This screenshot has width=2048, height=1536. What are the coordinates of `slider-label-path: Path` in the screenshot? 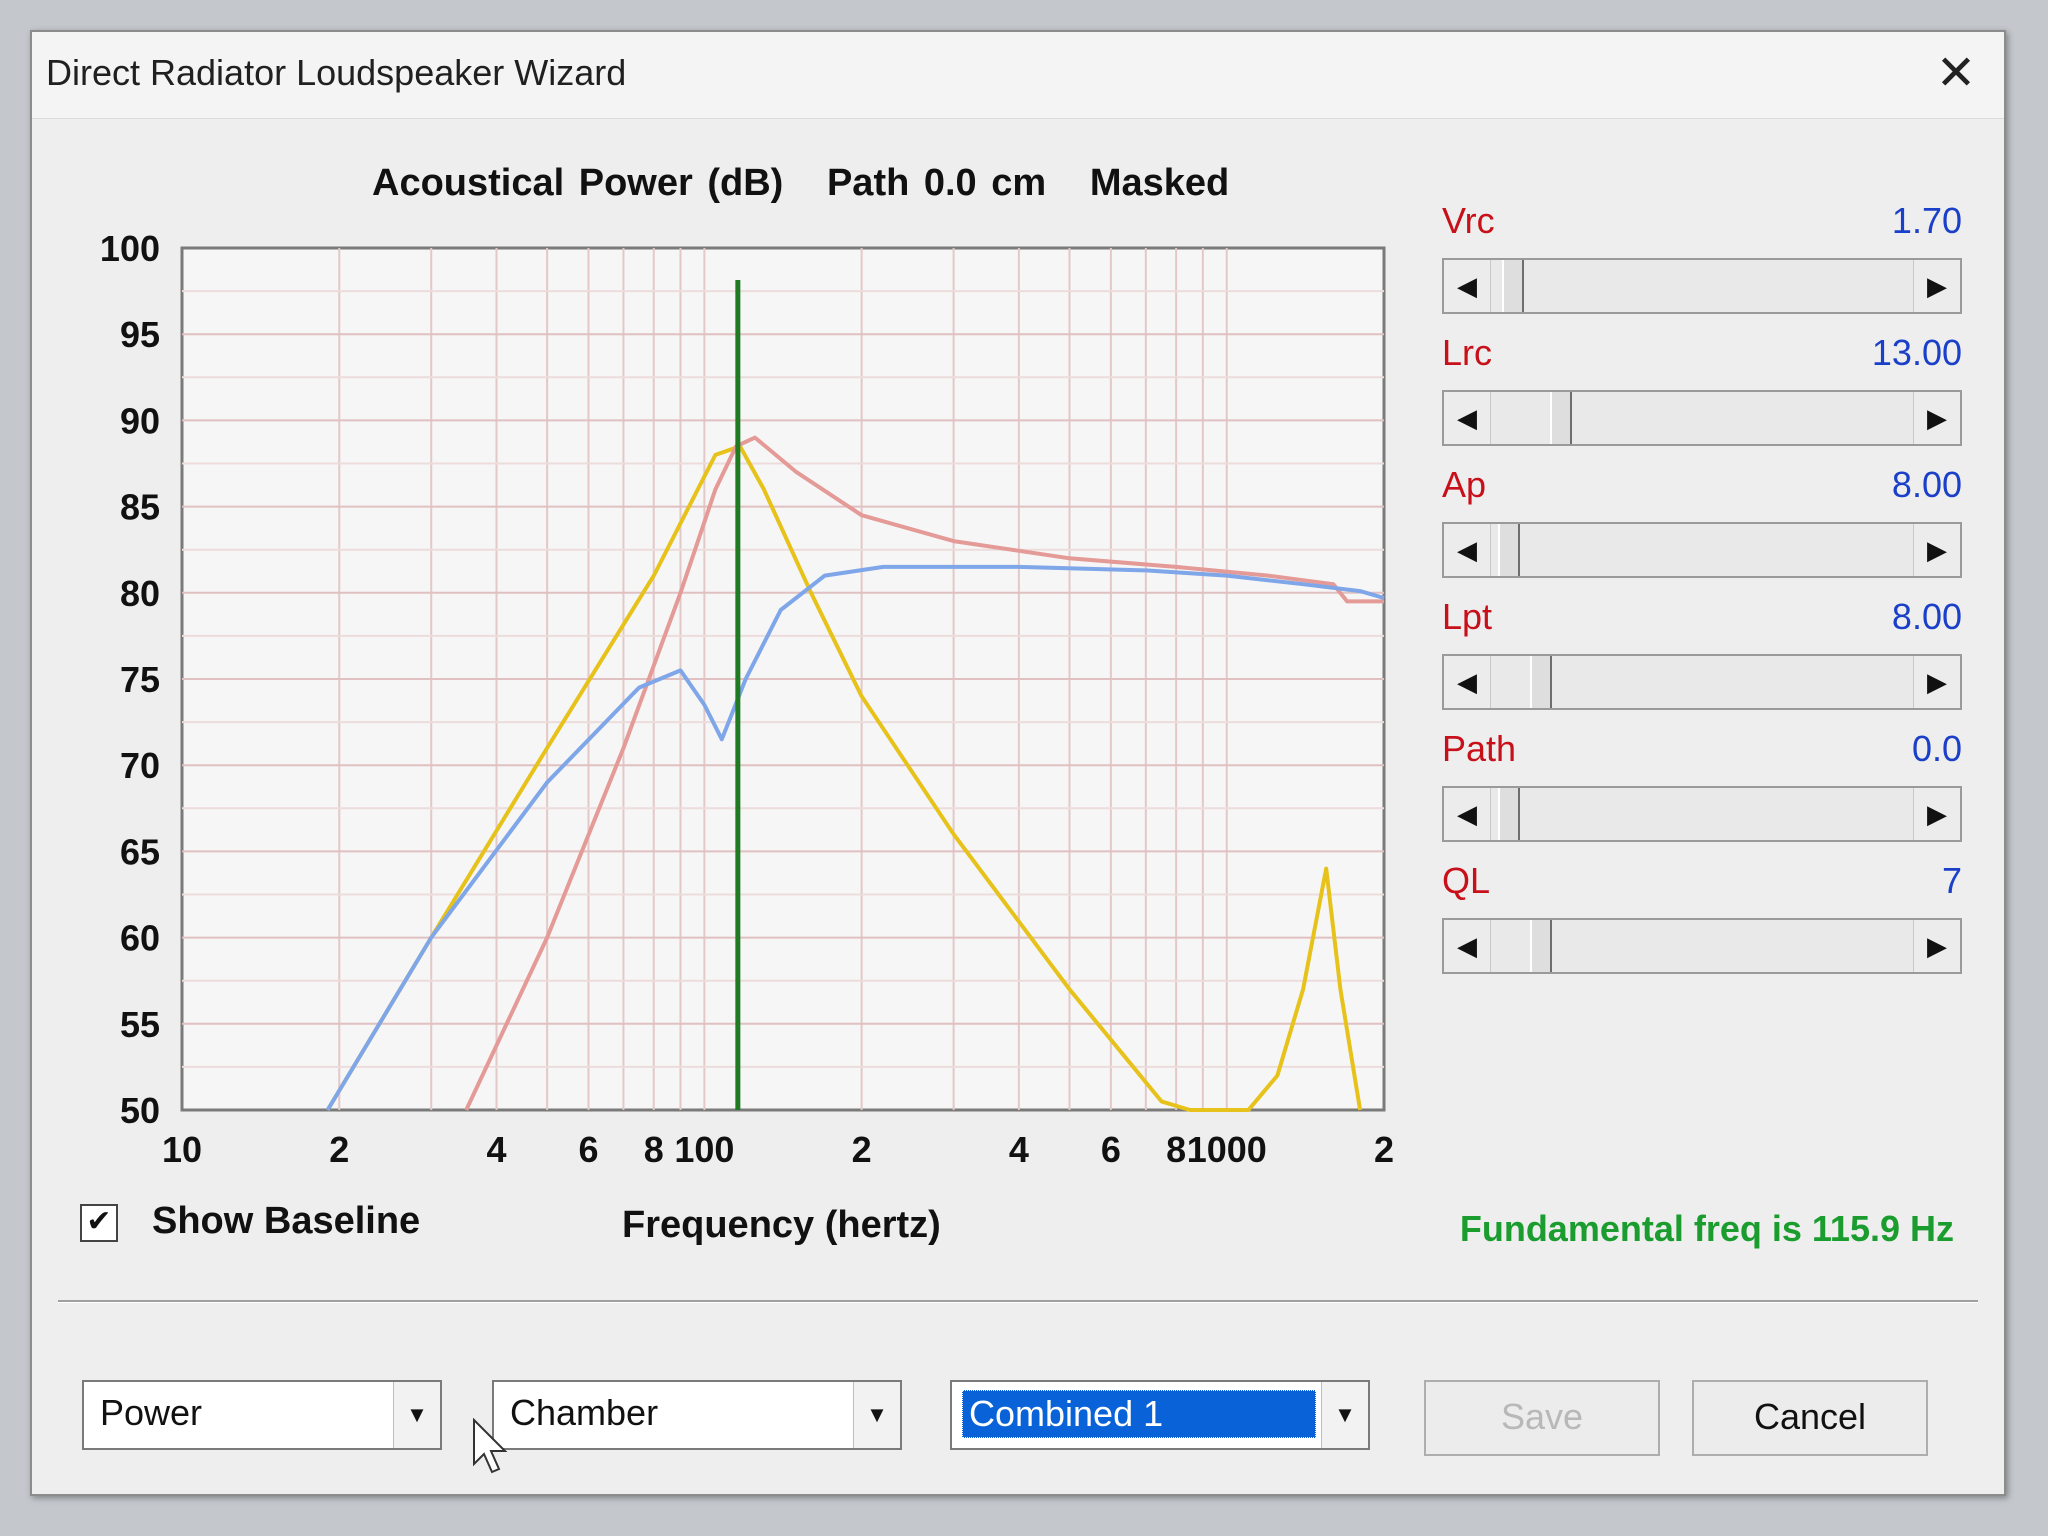 It's located at (1479, 748).